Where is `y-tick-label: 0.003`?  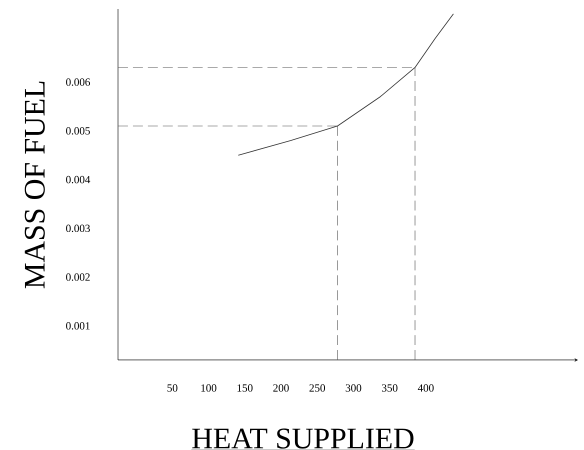
y-tick-label: 0.003 is located at coordinates (78, 228).